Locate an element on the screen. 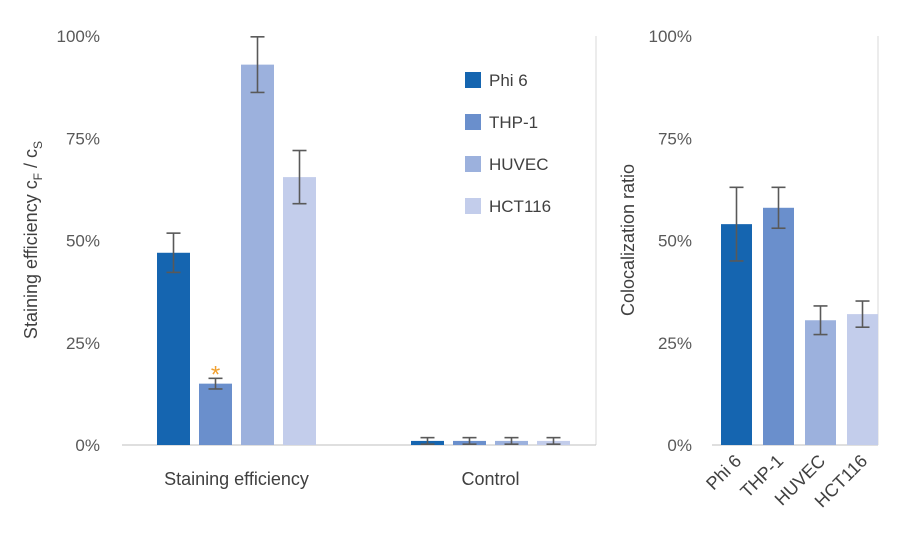  right-y-ticks: 0% 25% 50% 75% 100% is located at coordinates (670, 241).